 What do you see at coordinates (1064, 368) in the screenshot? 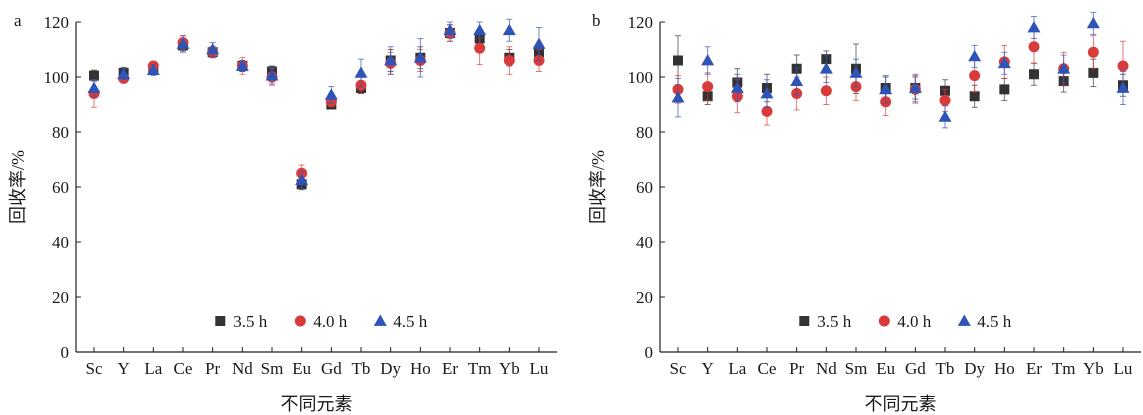
I see `x-tick-label: Tm` at bounding box center [1064, 368].